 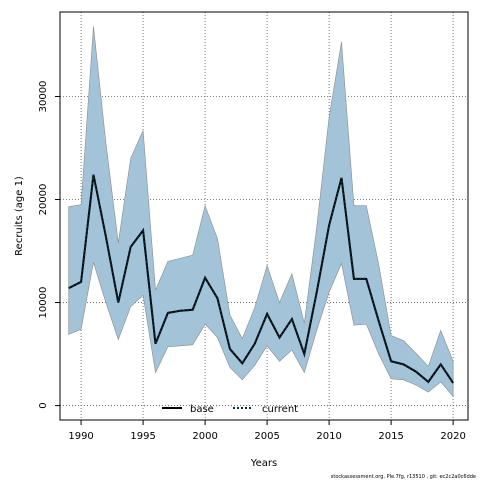 What do you see at coordinates (266, 436) in the screenshot?
I see `x-tick-label: 2005` at bounding box center [266, 436].